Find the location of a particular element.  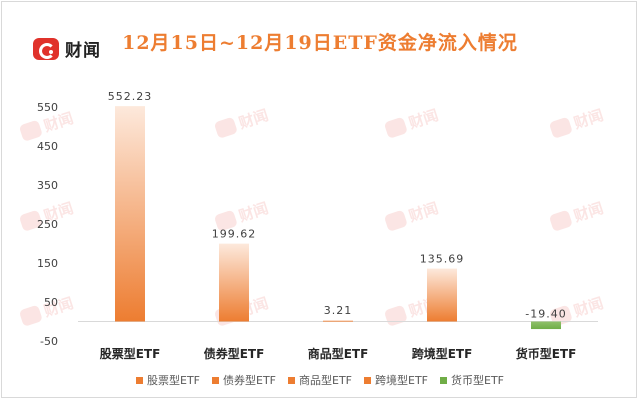

legend-item: 商品型ETF is located at coordinates (320, 380).